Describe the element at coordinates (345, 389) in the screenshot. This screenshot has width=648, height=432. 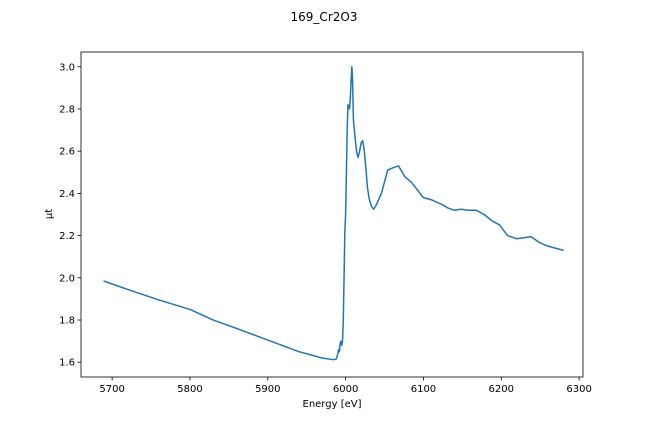
I see `x-tick-label: 6000` at that location.